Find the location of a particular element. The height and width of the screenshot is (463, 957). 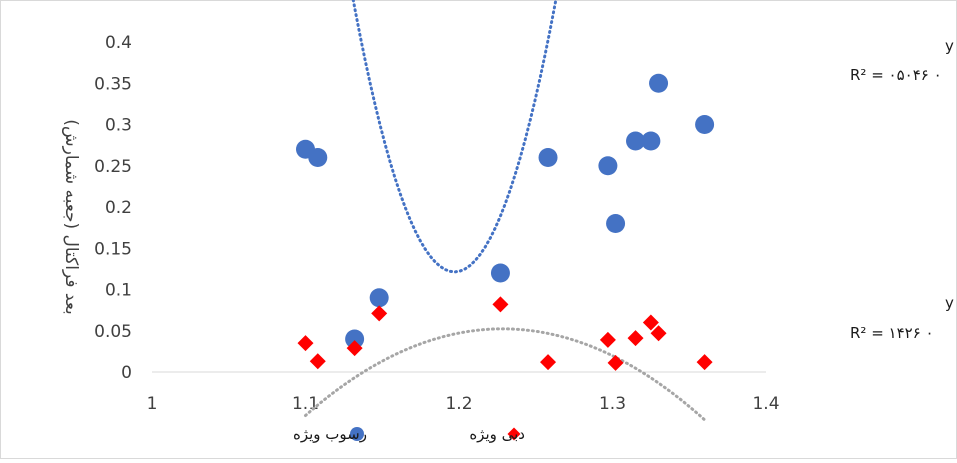

legend-marker-circle is located at coordinates (357, 434).